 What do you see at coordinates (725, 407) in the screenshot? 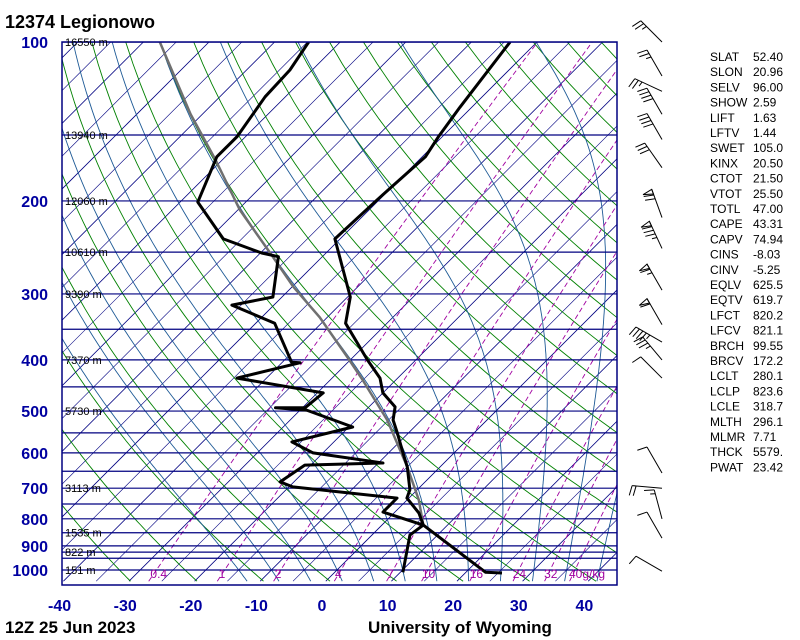
I see `index-name: LCLE` at bounding box center [725, 407].